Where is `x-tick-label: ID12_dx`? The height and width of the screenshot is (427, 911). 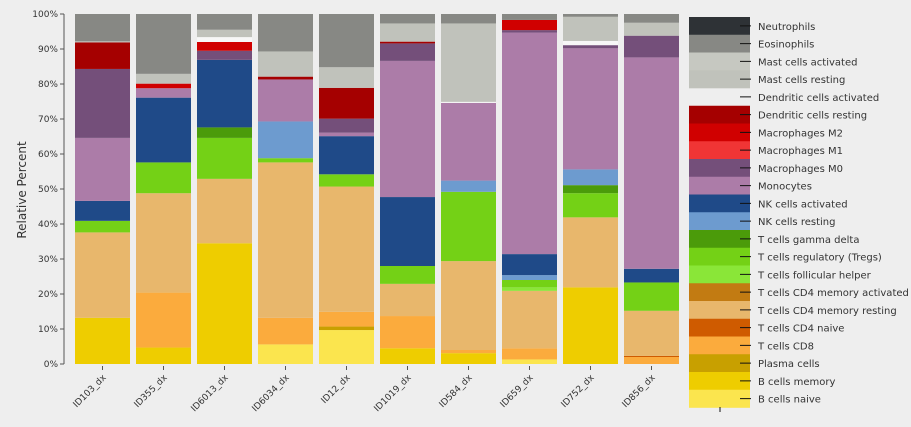 x-tick-label: ID12_dx is located at coordinates (336, 389).